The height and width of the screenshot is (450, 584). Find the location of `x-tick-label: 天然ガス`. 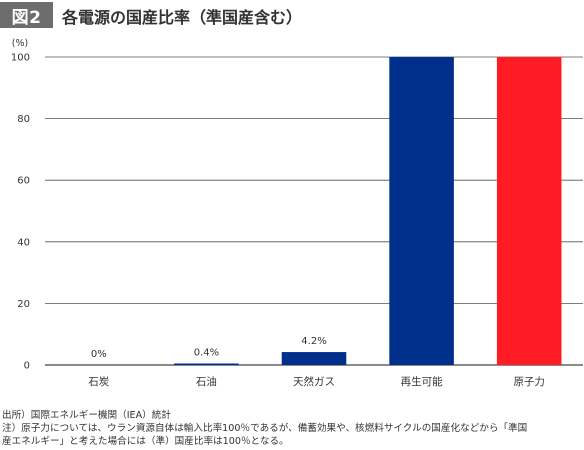

x-tick-label: 天然ガス is located at coordinates (314, 381).